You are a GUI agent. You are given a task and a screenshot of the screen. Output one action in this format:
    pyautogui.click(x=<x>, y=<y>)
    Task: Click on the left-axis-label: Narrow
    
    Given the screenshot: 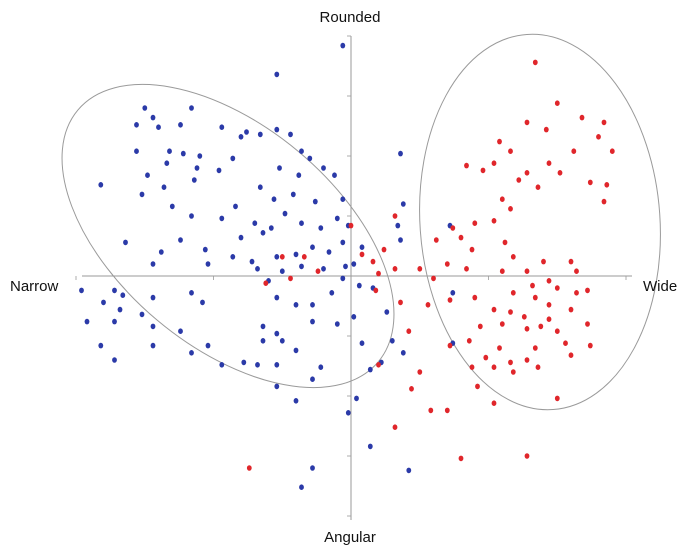 What is the action you would take?
    pyautogui.click(x=34, y=286)
    